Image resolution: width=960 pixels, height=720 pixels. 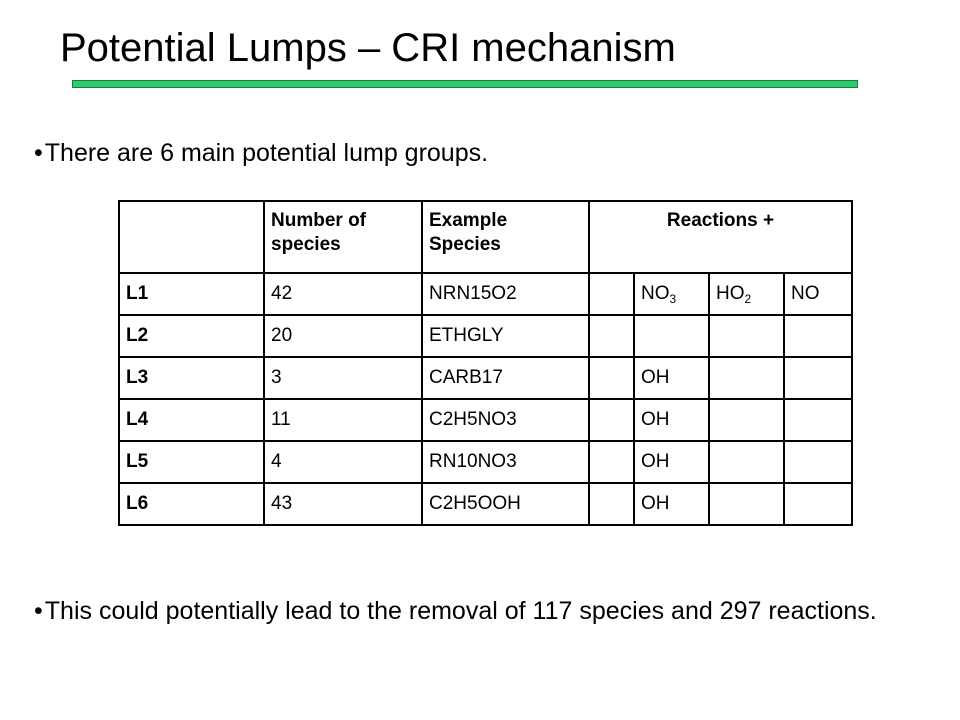 I want to click on header-cell-empty, so click(x=191, y=237).